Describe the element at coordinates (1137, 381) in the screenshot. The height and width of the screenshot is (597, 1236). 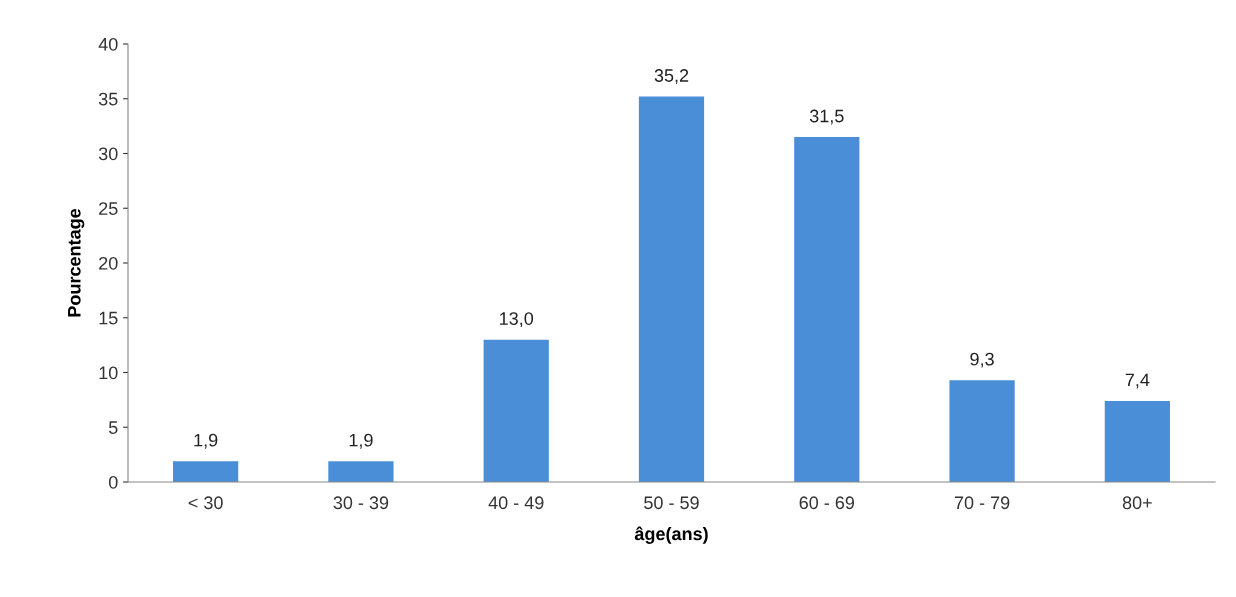
I see `data-label: 7,4` at that location.